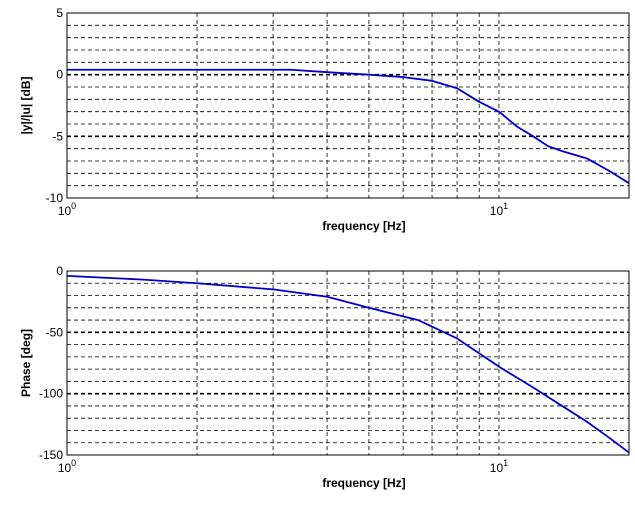 This screenshot has width=635, height=506. Describe the element at coordinates (59, 271) in the screenshot. I see `phase-ytick-label: 0` at that location.